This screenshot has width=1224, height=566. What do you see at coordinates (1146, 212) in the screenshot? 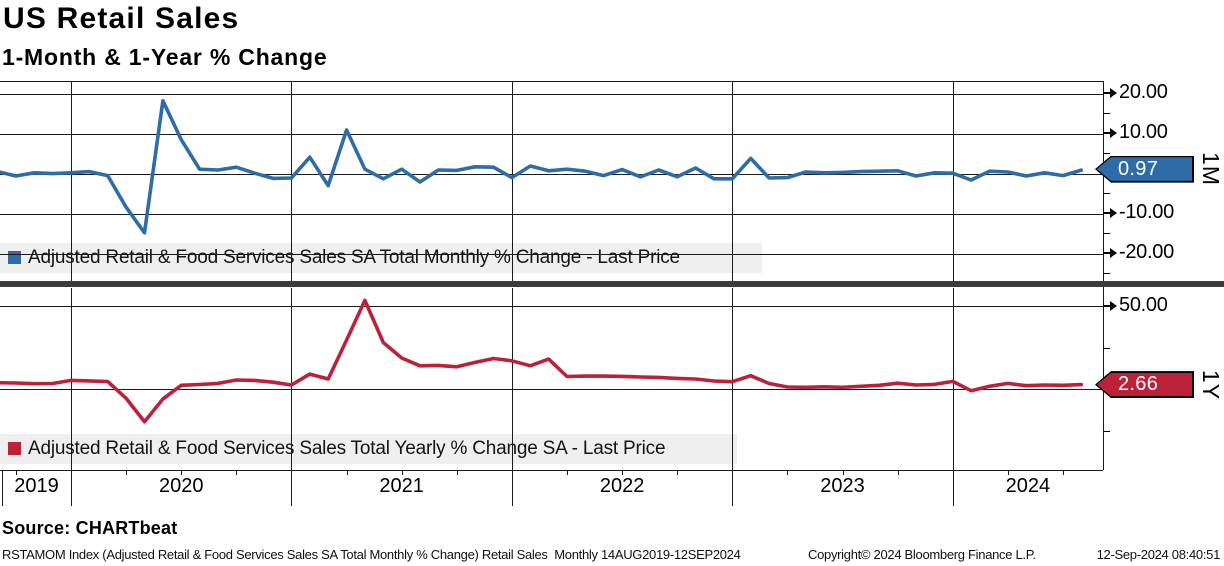
I see `y-tick-label: -10.00` at bounding box center [1146, 212].